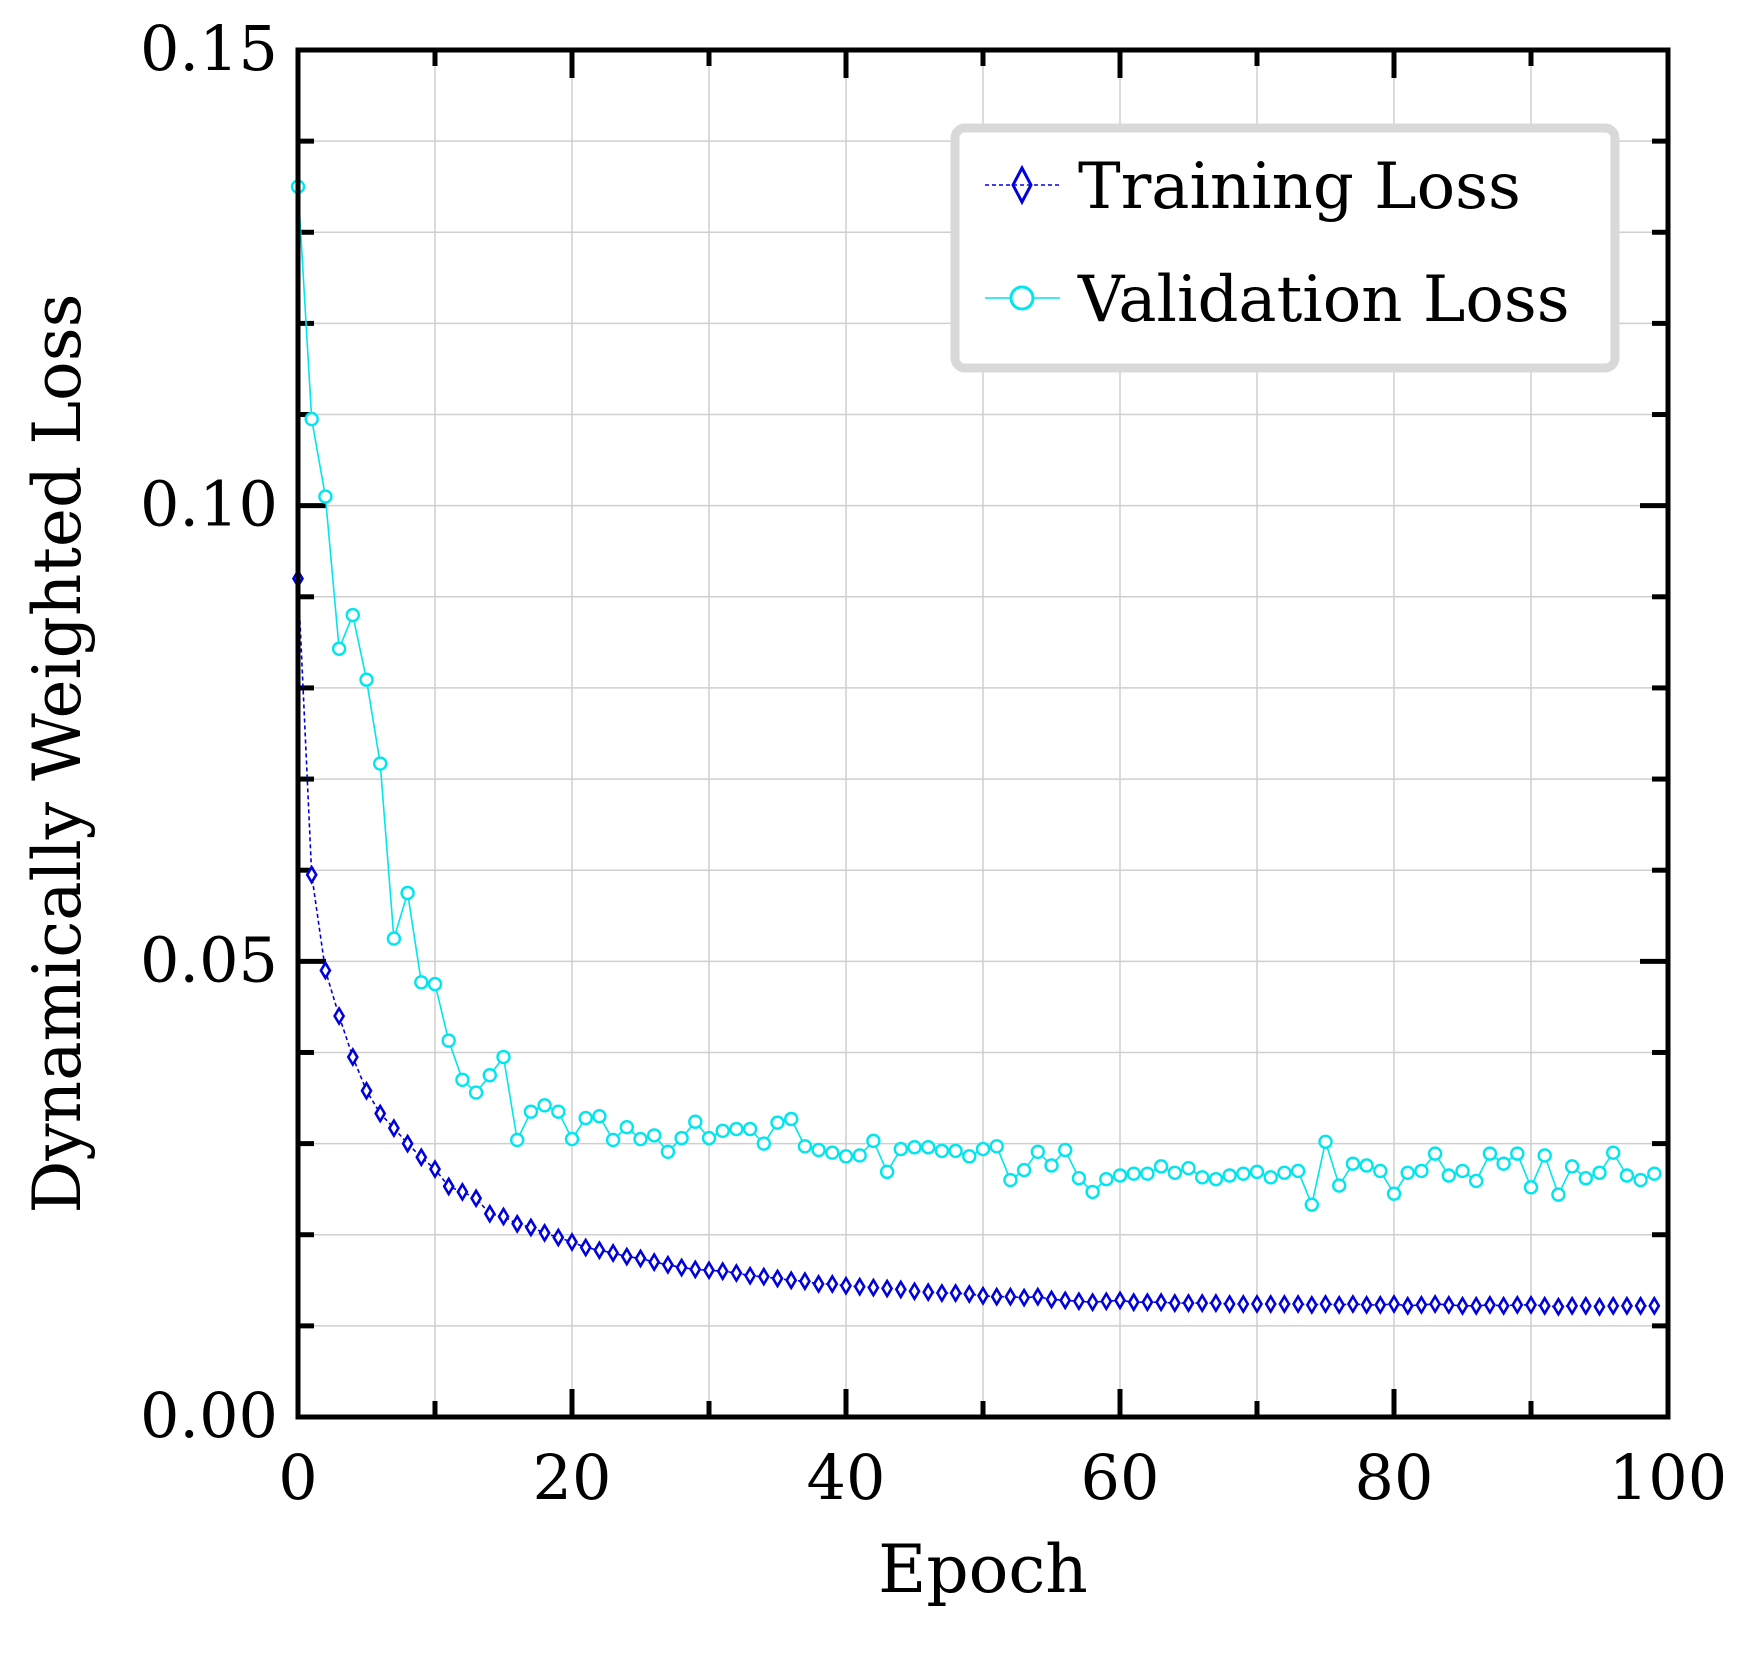  Describe the element at coordinates (1323, 300) in the screenshot. I see `legend-validation-label: Validation Loss` at that location.